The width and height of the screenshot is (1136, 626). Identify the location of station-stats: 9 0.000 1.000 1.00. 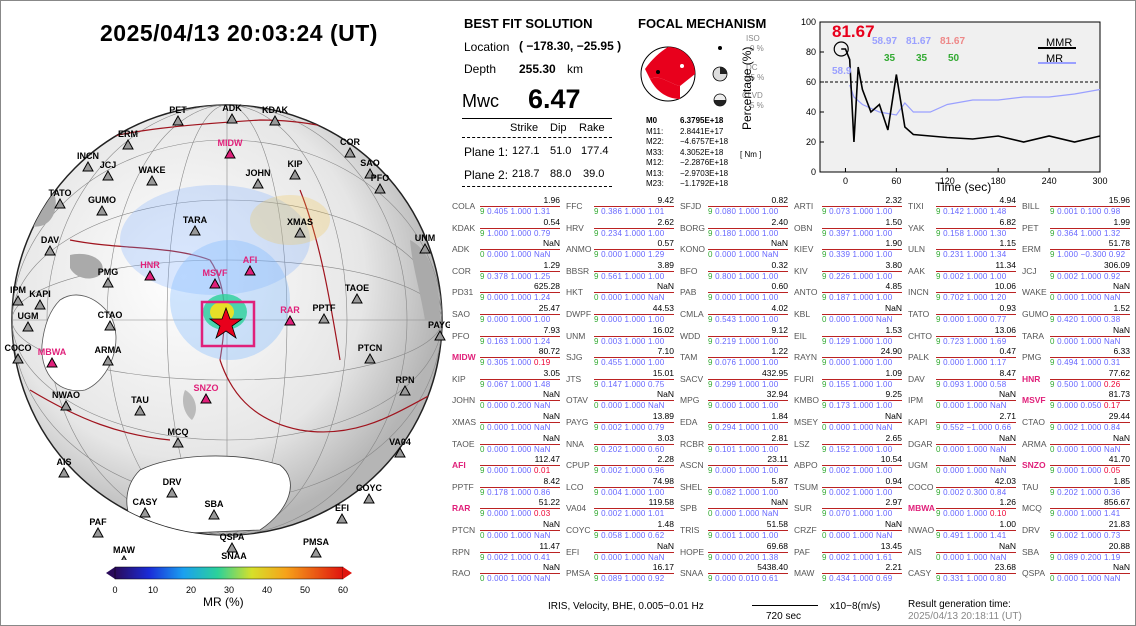
(743, 471).